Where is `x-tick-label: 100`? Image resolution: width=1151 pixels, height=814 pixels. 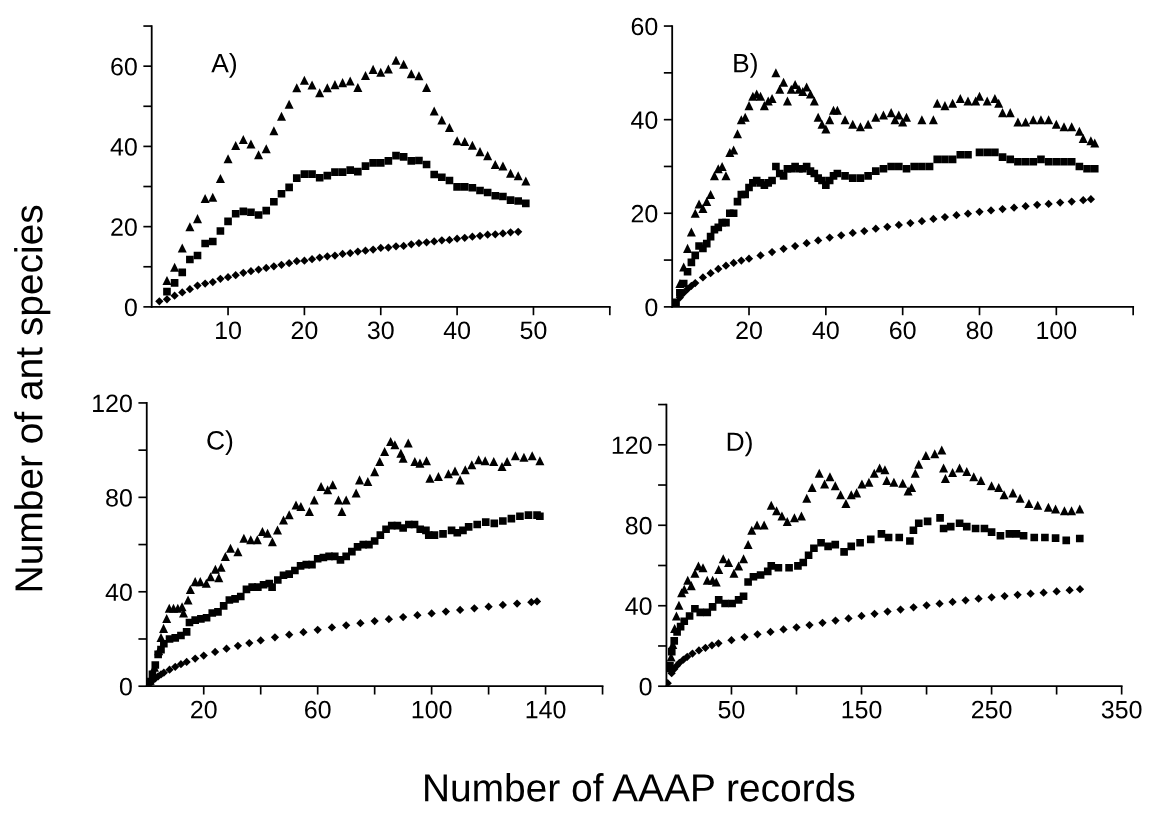 x-tick-label: 100 is located at coordinates (1057, 330).